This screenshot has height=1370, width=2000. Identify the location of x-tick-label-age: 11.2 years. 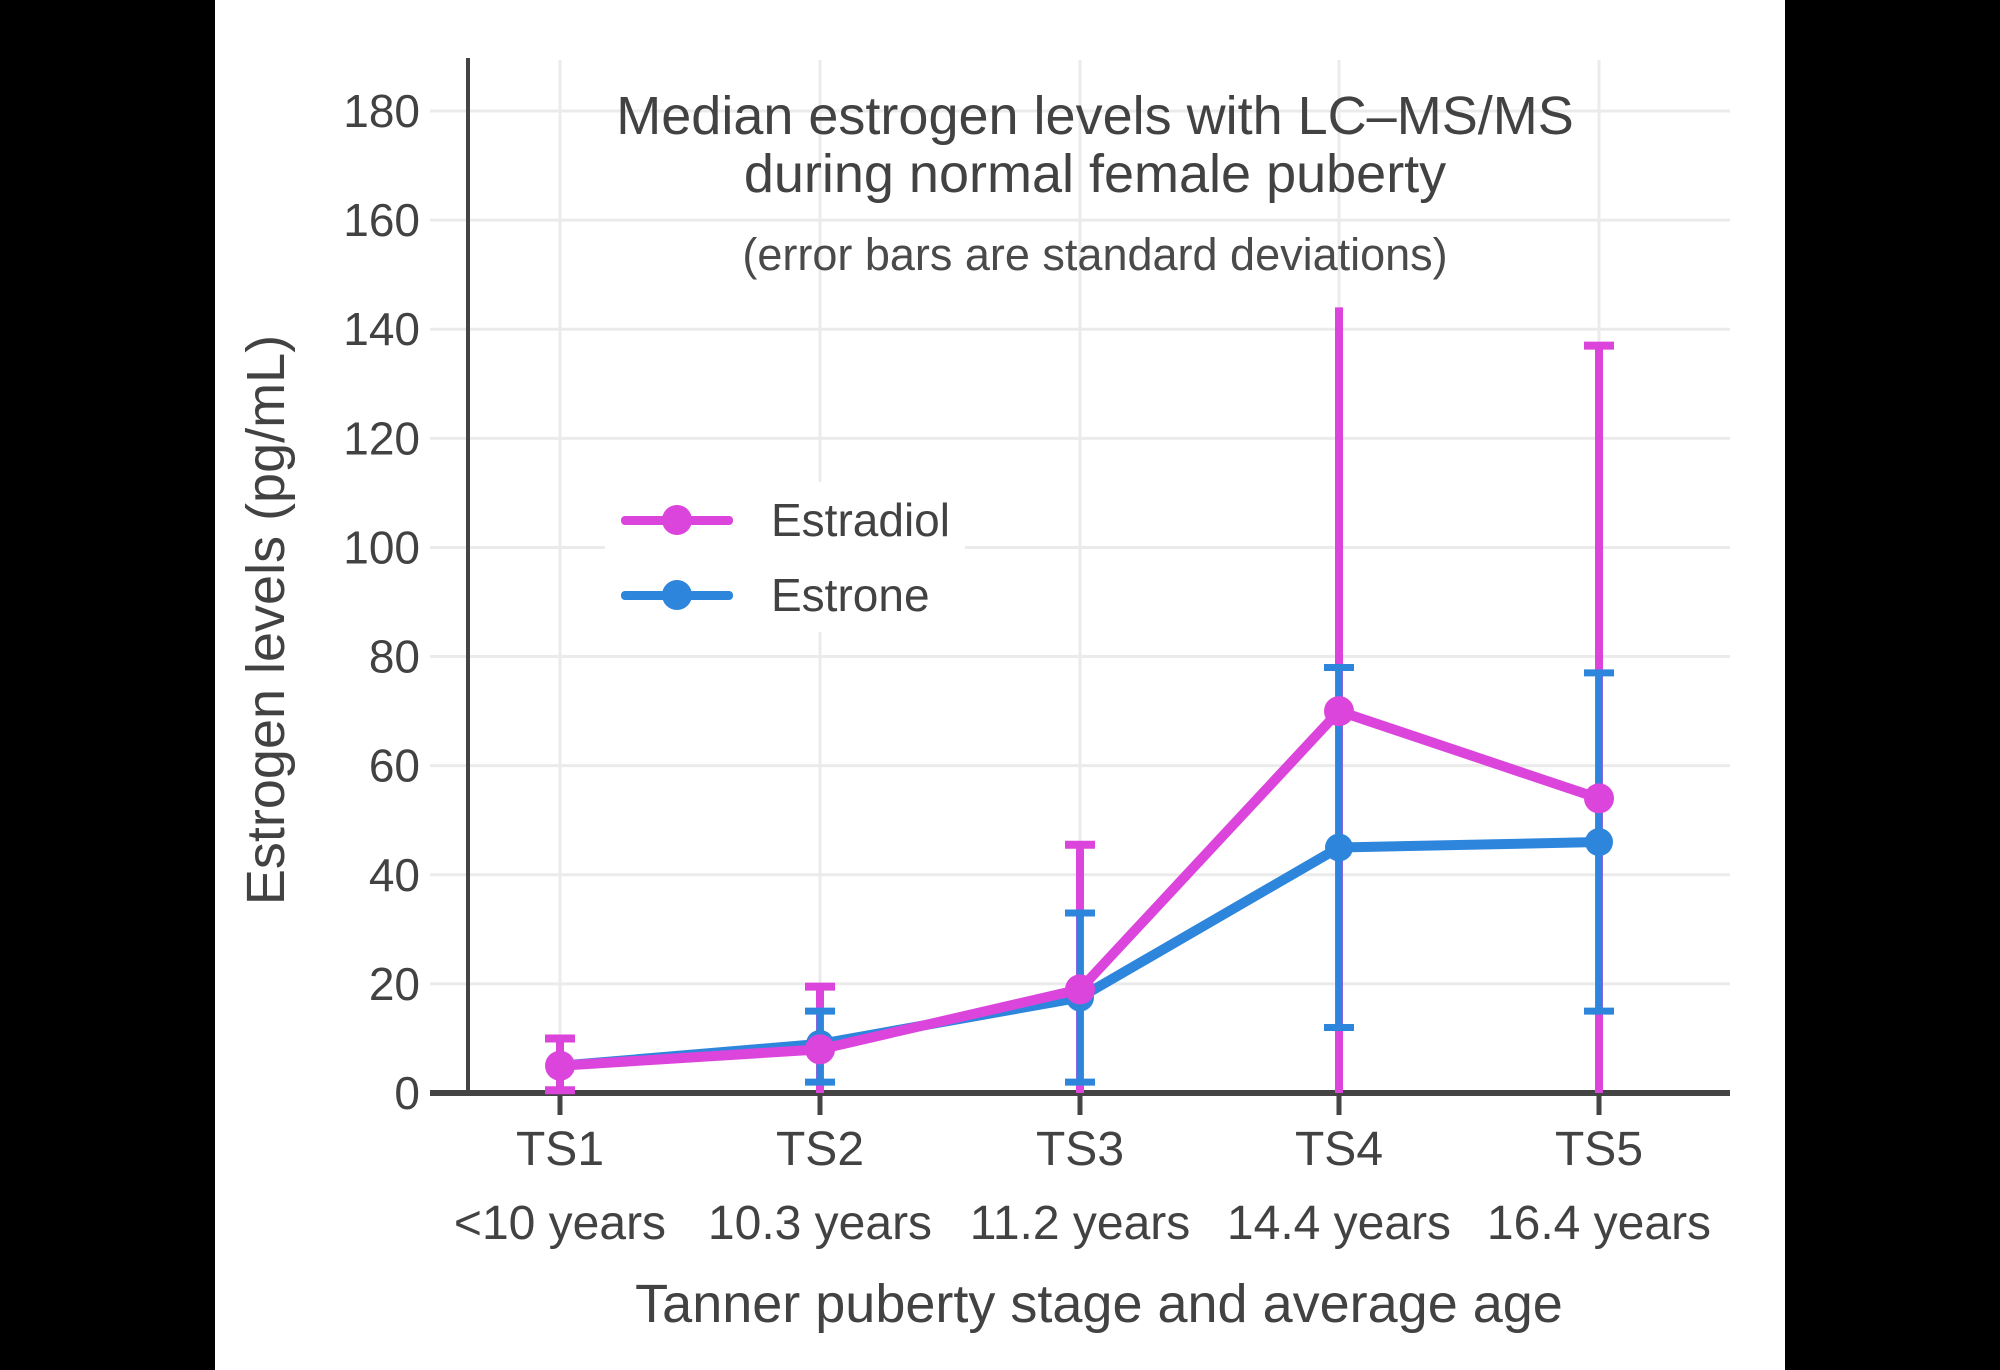
(1080, 1223).